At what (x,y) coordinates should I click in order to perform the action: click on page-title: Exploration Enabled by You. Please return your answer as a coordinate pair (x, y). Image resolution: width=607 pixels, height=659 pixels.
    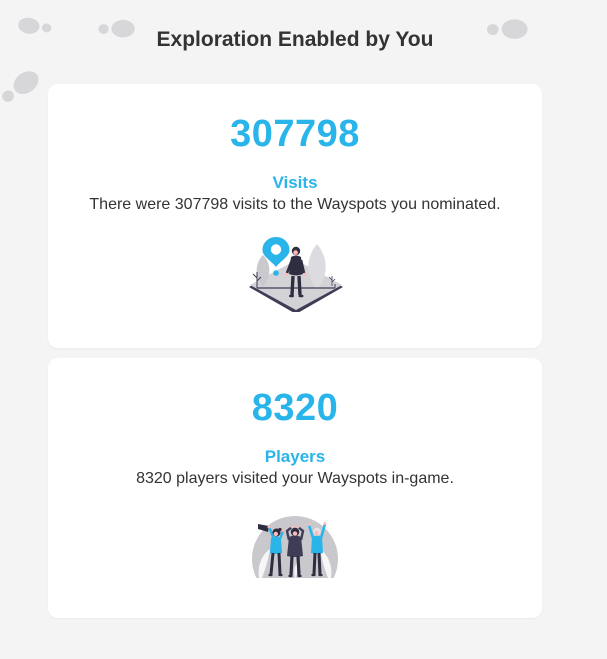
    Looking at the image, I should click on (295, 39).